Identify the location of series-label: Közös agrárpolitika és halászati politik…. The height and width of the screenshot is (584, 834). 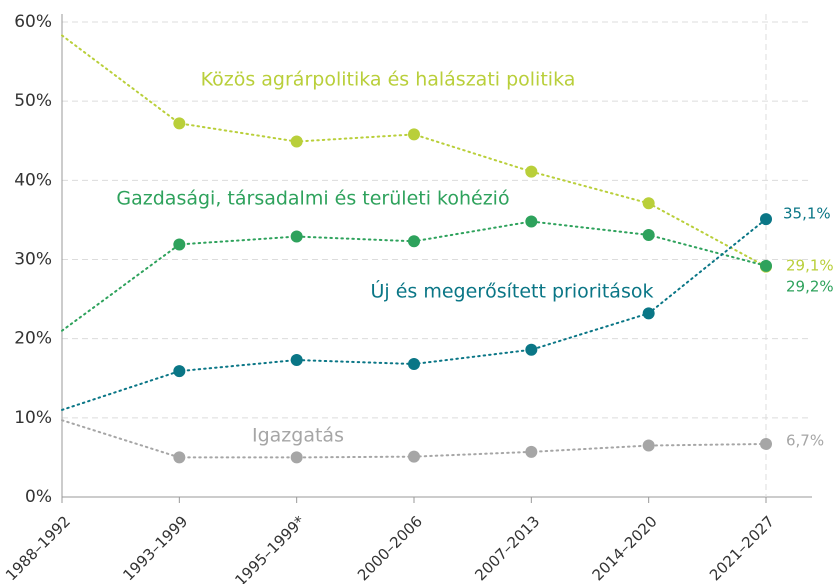
(388, 80).